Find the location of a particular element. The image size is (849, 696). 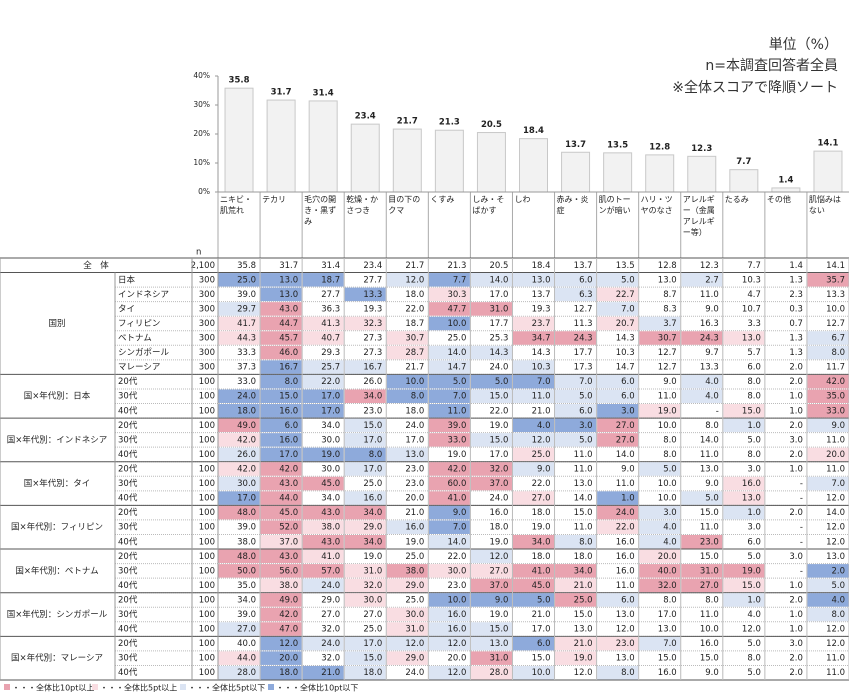

table-cell: 44.7 is located at coordinates (288, 324).